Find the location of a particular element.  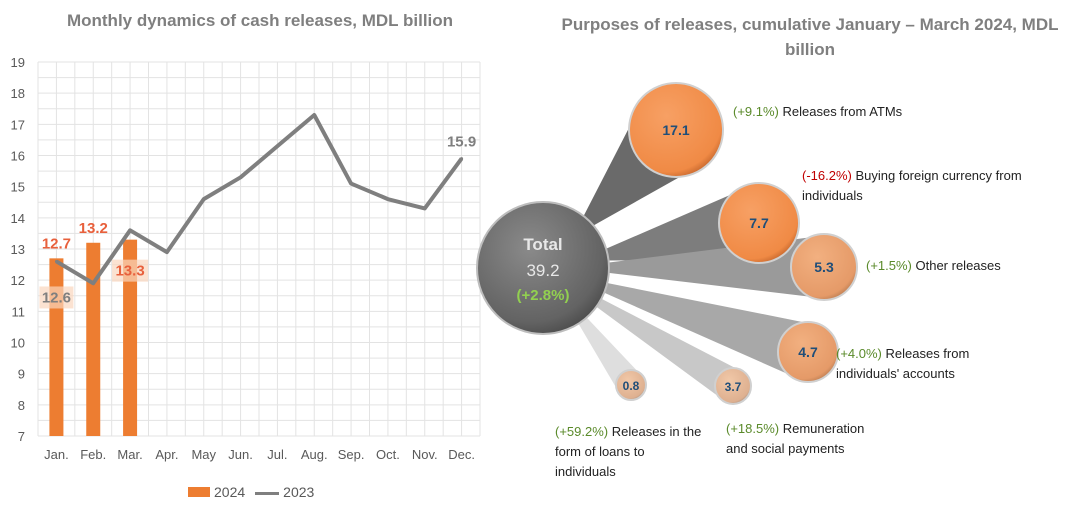

x-tick-label: Apr. is located at coordinates (166, 454).